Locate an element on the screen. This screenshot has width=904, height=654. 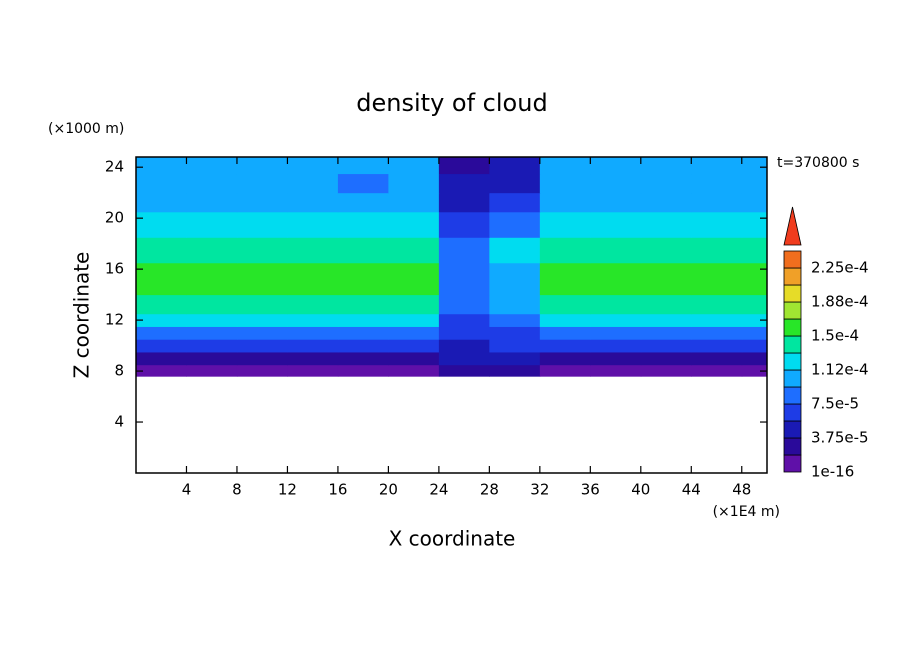
colorbar-label: 3.75e-5 is located at coordinates (840, 438).